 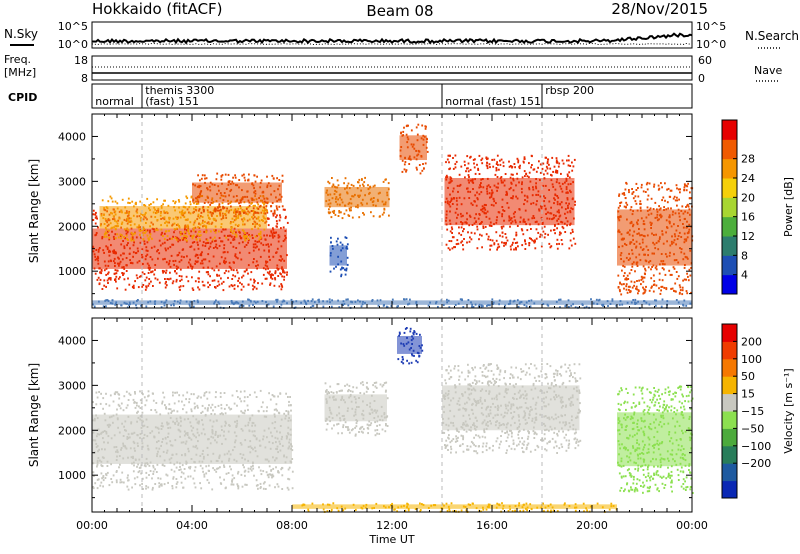 I want to click on velocity-data-core, so click(x=409, y=344).